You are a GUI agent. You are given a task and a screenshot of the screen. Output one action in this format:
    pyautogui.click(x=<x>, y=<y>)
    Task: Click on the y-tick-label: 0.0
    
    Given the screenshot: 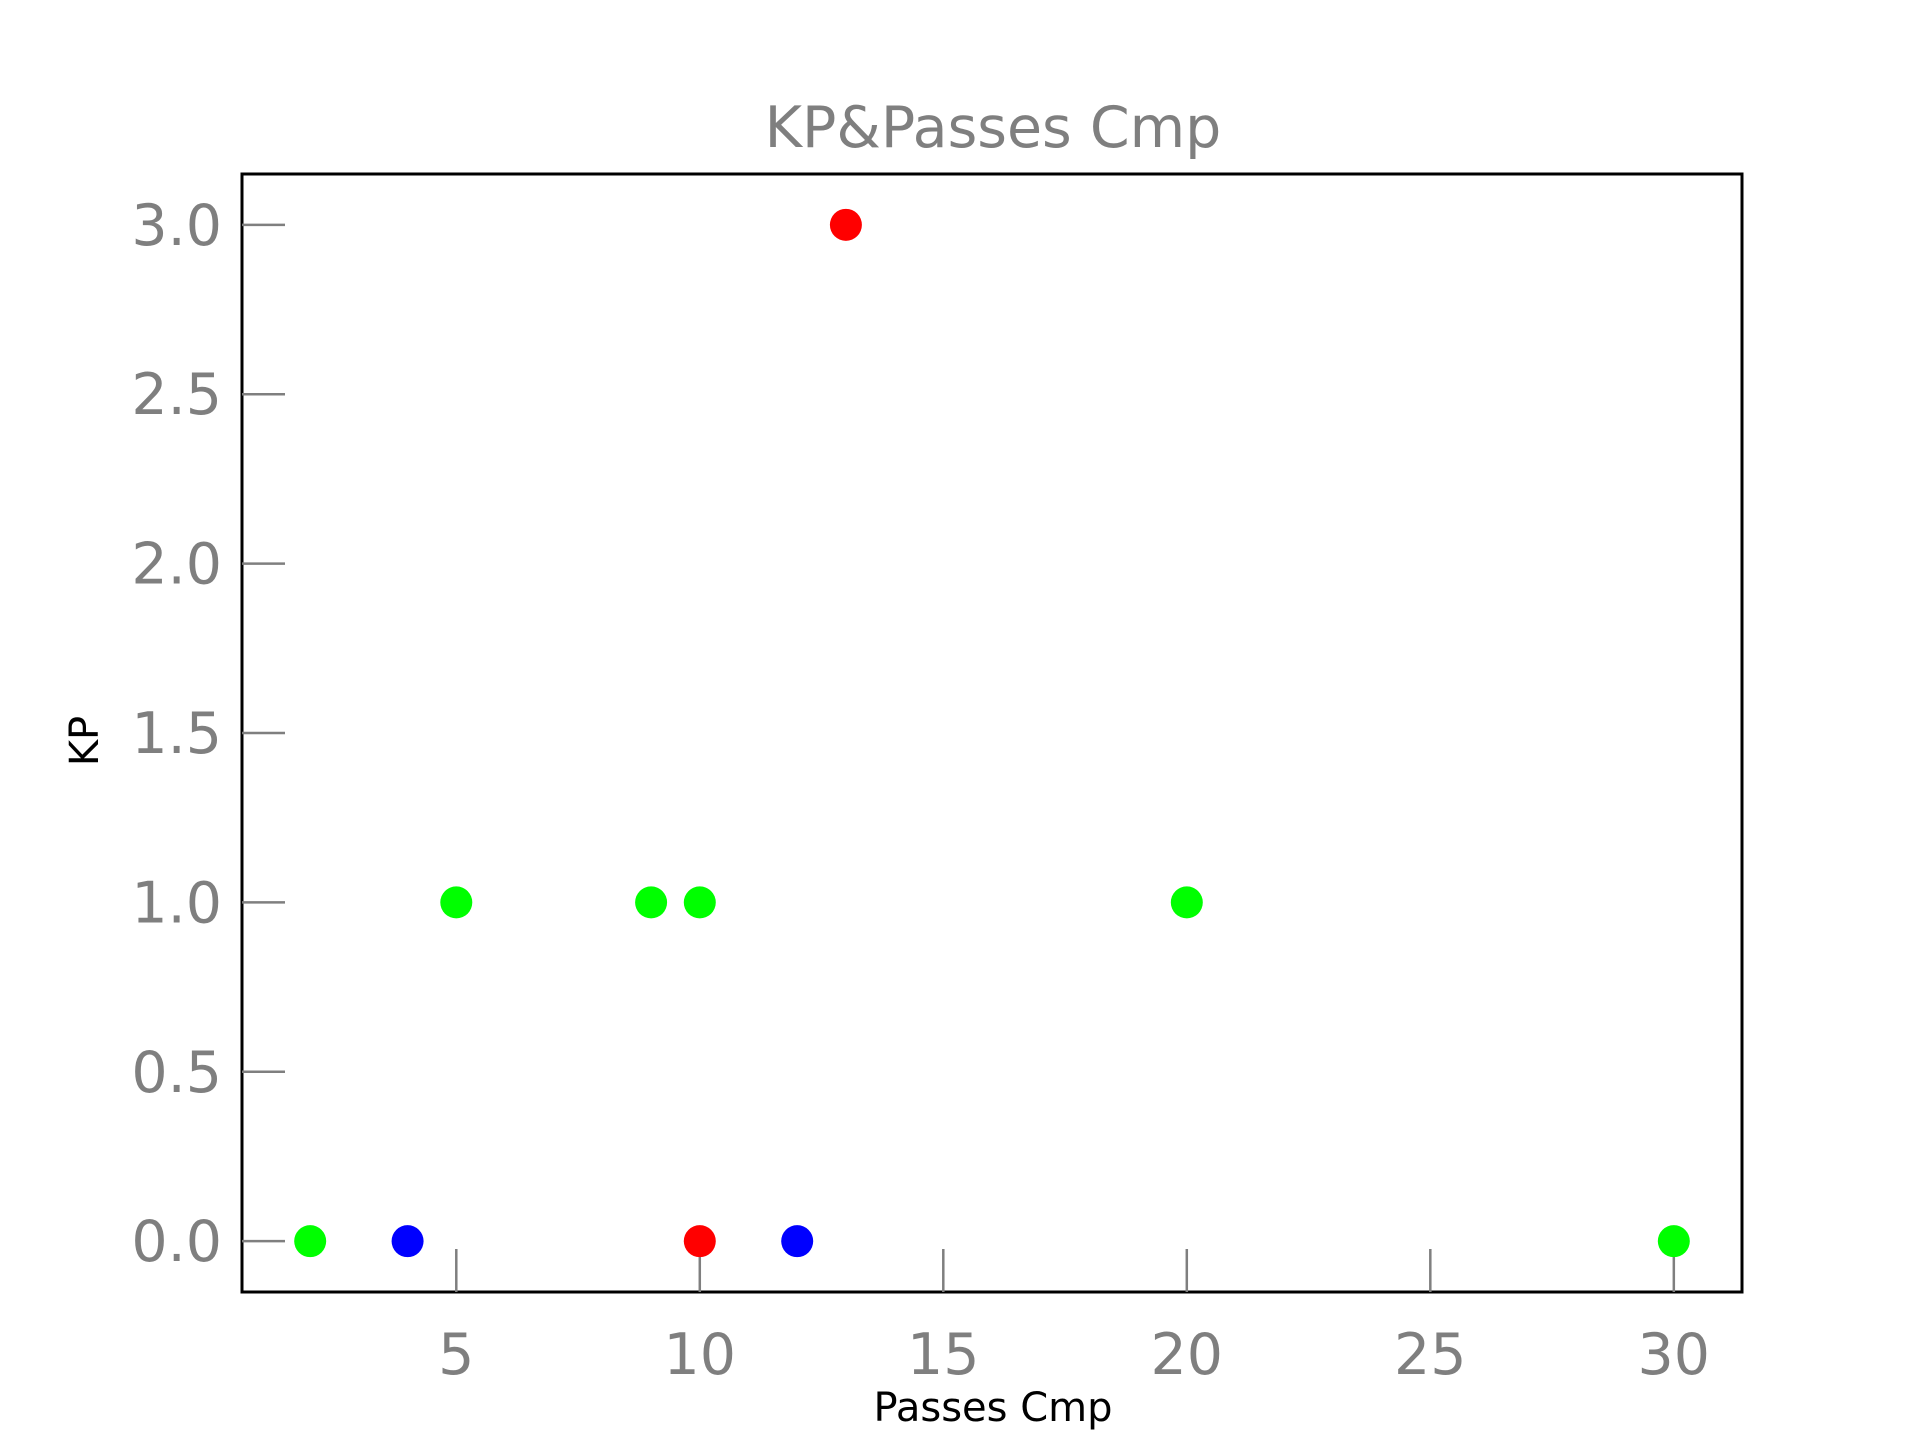 What is the action you would take?
    pyautogui.click(x=176, y=1242)
    